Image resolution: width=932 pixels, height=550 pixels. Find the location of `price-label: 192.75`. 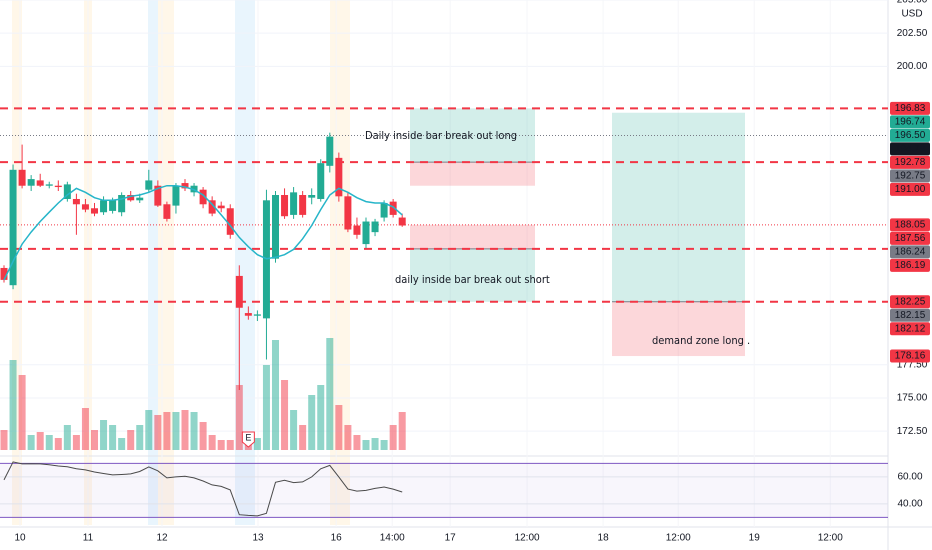

price-label: 192.75 is located at coordinates (910, 176).